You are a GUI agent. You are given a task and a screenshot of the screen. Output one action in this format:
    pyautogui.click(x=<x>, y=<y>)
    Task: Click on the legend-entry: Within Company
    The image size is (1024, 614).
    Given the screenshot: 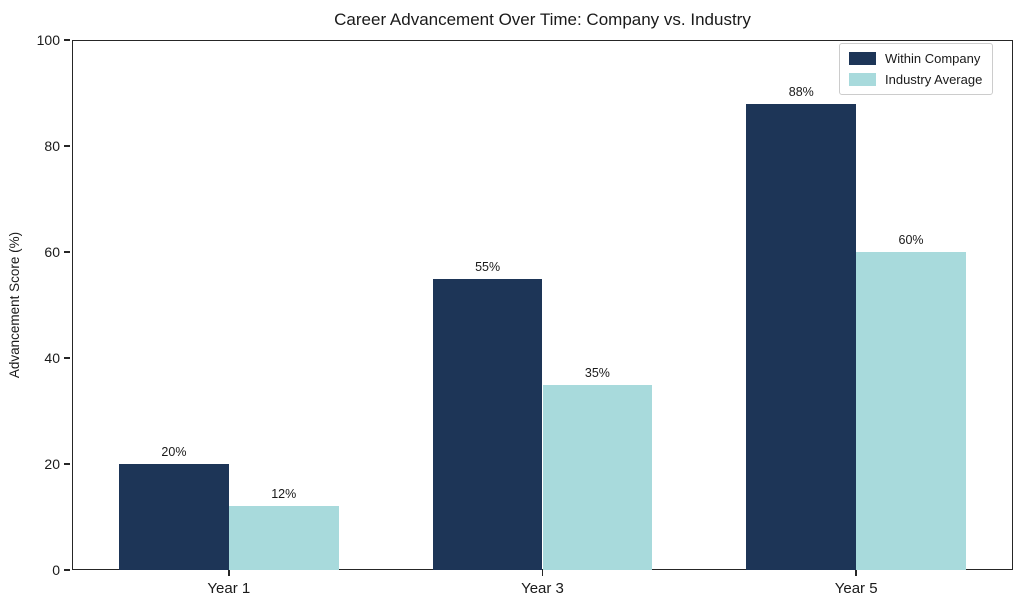 What is the action you would take?
    pyautogui.click(x=915, y=58)
    